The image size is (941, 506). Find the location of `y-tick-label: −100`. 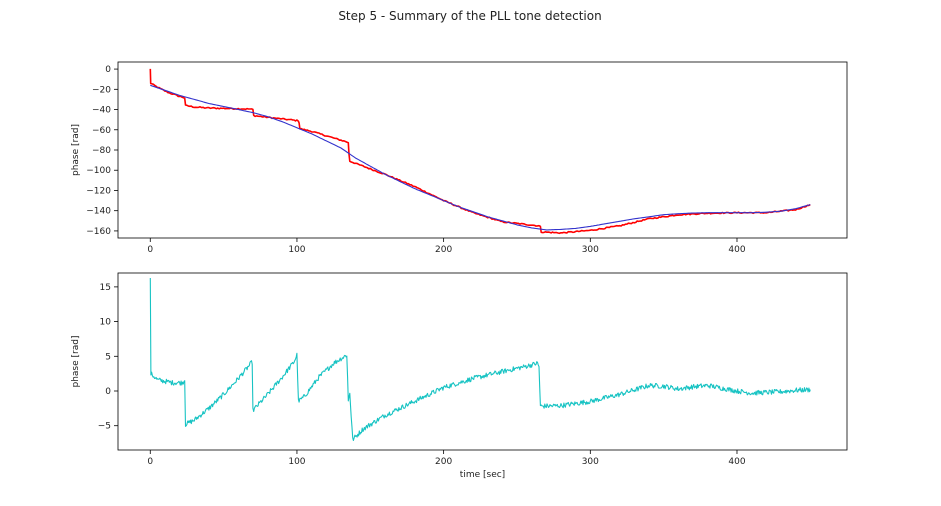

y-tick-label: −100 is located at coordinates (98, 171).